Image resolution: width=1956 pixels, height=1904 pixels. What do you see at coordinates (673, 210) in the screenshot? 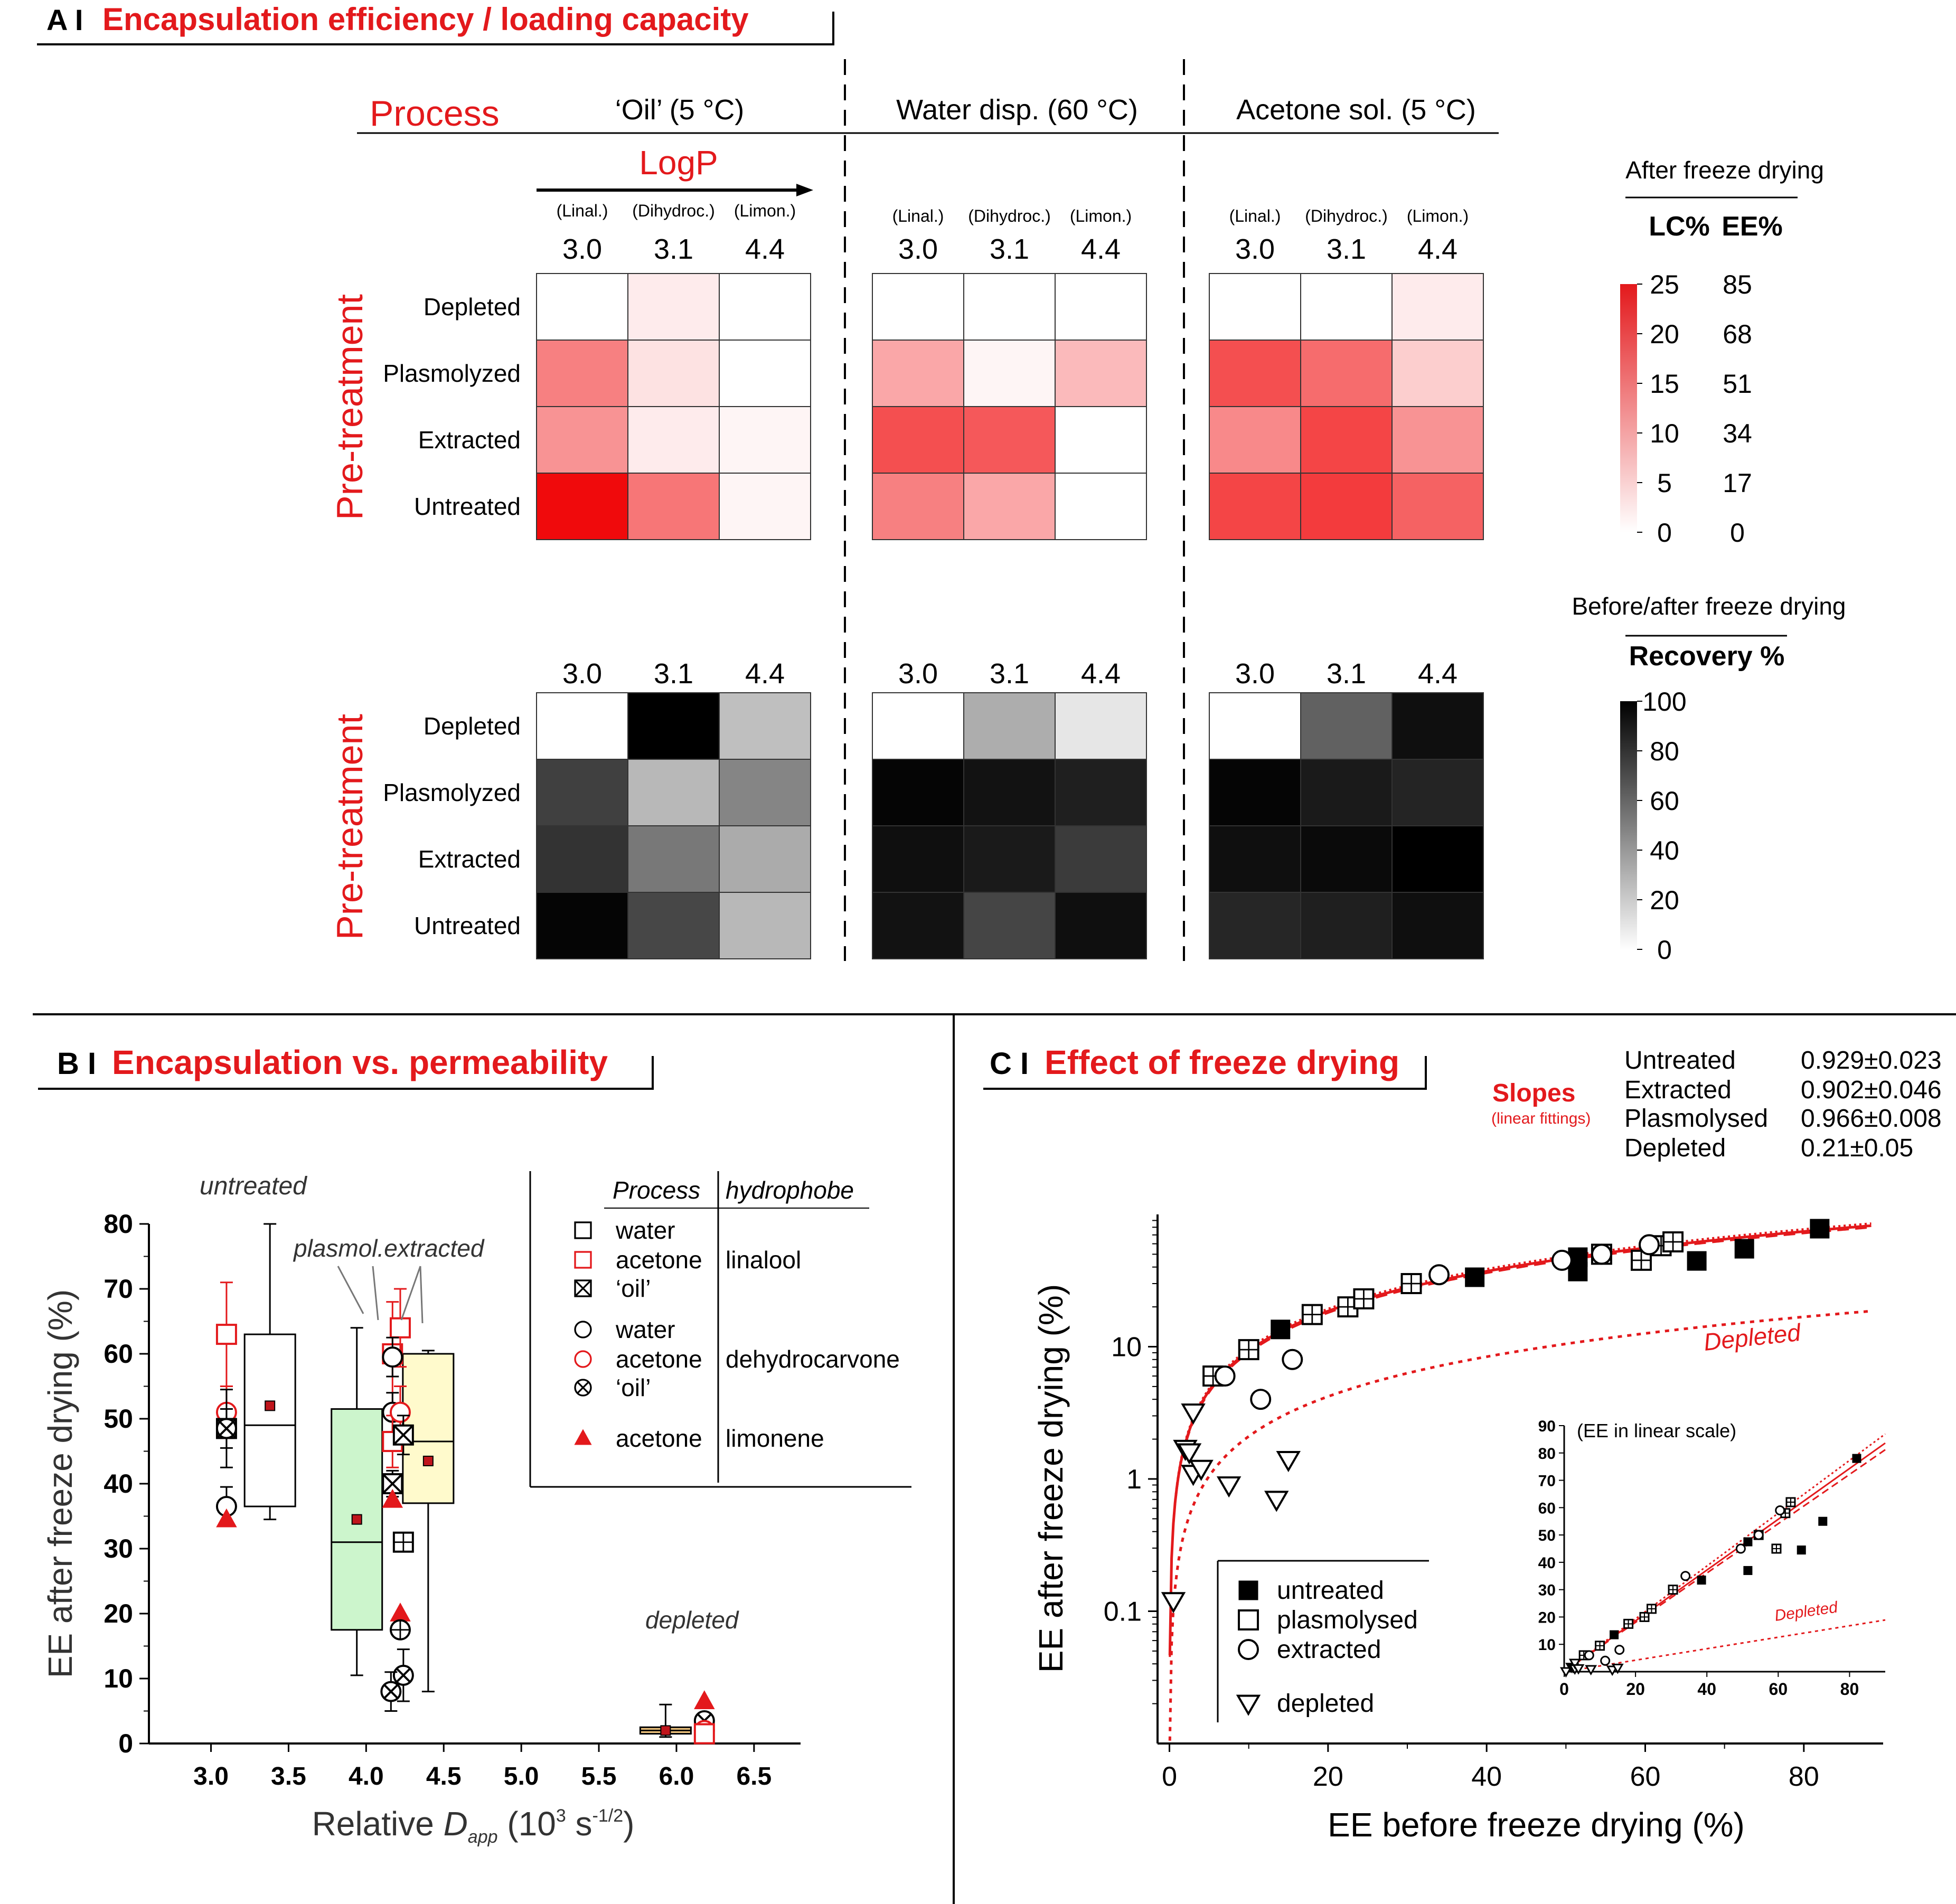
I see `hydrophobe-abbrev: (Dihydroc.)` at bounding box center [673, 210].